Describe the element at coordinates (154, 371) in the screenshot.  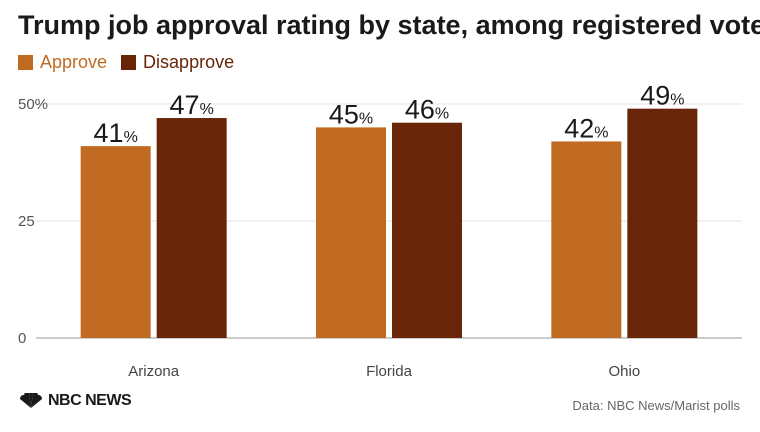
I see `x-tick-label: Arizona` at that location.